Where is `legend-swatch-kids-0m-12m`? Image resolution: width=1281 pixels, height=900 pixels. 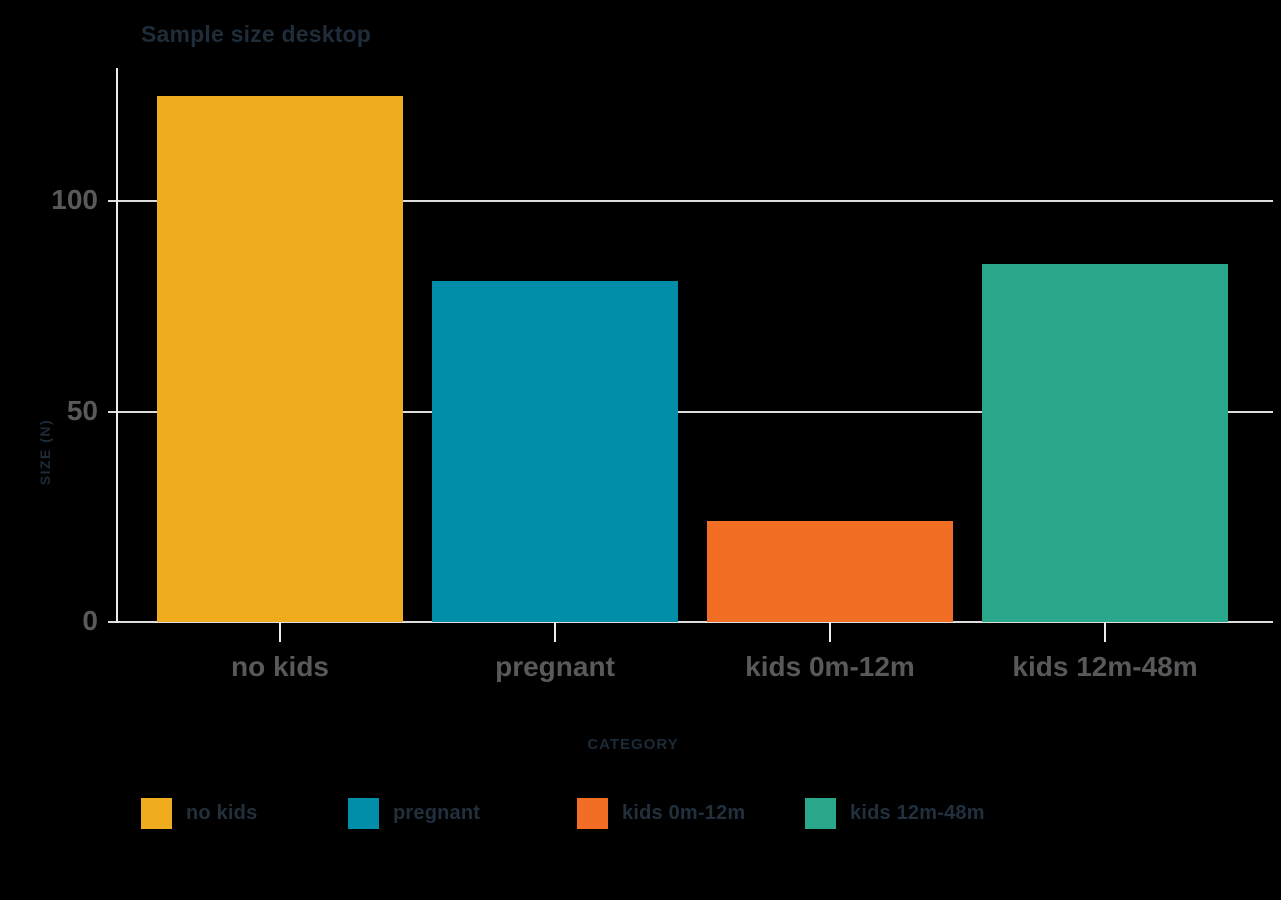
legend-swatch-kids-0m-12m is located at coordinates (592, 813).